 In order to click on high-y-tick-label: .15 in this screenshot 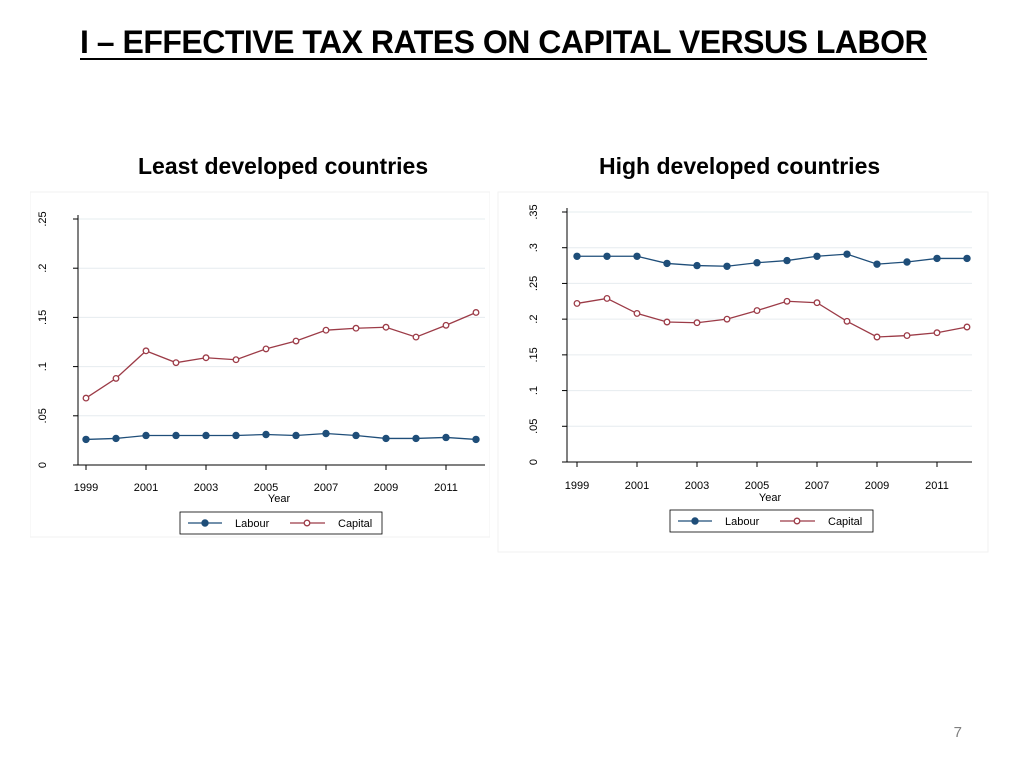, I will do `click(534, 354)`.